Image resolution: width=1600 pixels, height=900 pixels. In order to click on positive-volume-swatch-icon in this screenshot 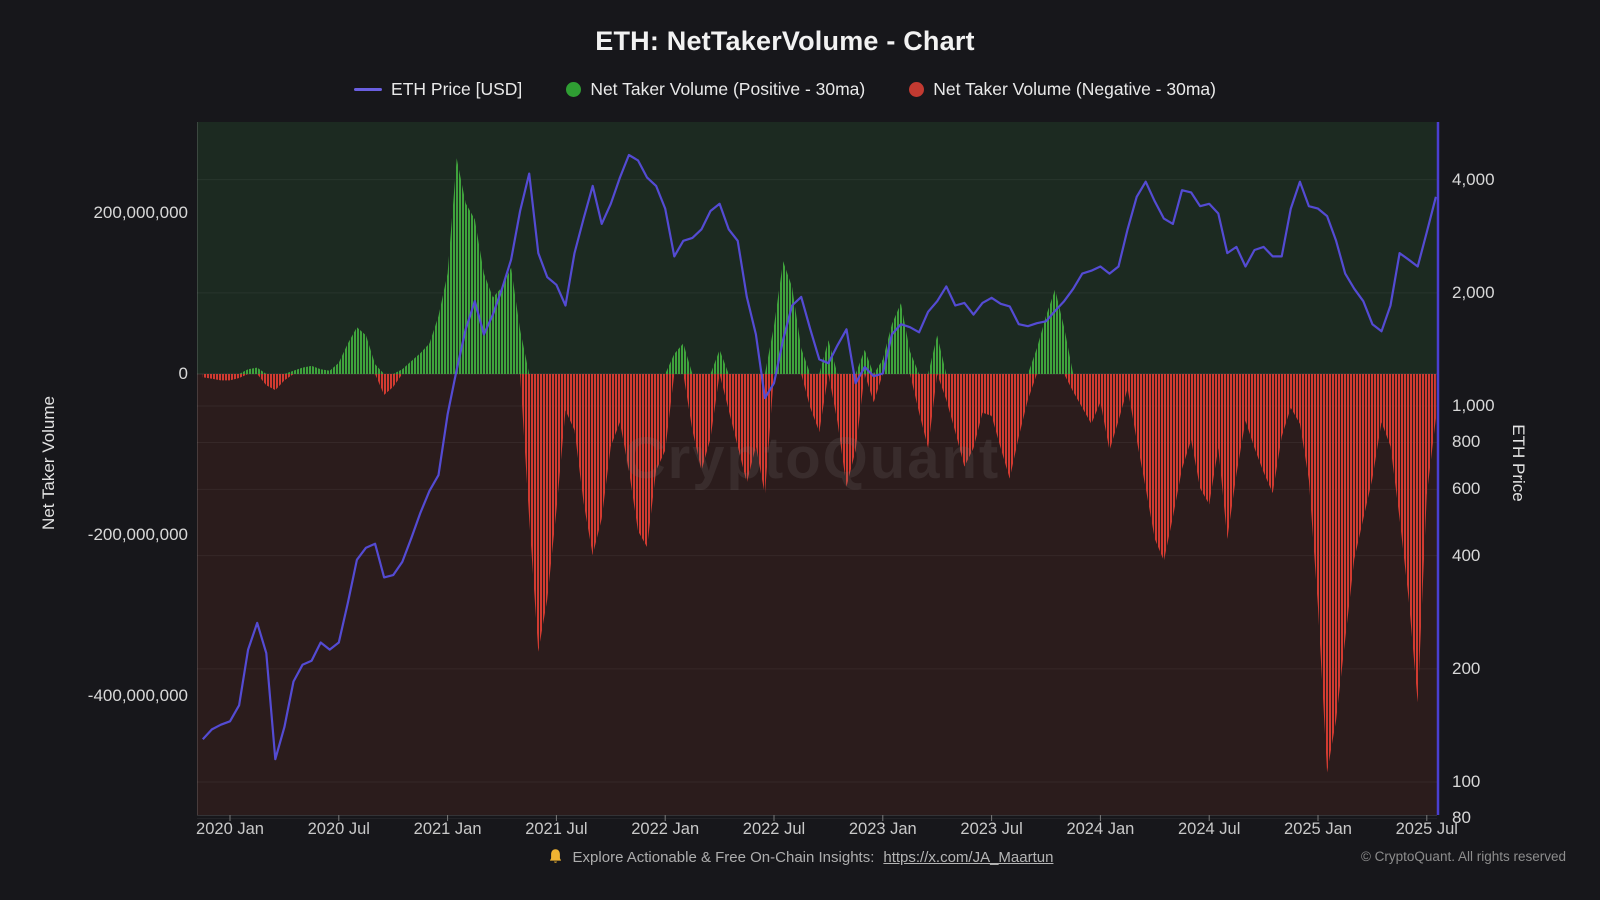, I will do `click(574, 89)`.